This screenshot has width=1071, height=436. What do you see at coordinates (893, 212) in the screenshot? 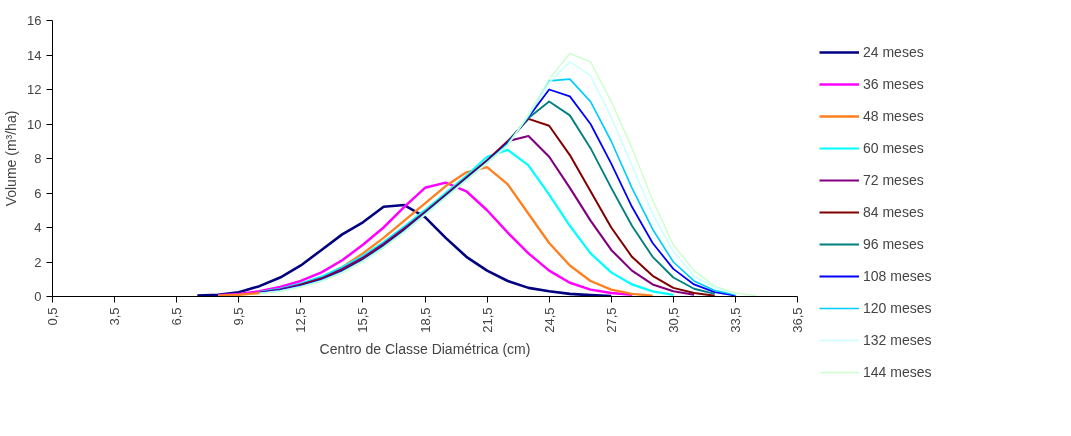
I see `legend-label: 84 meses` at bounding box center [893, 212].